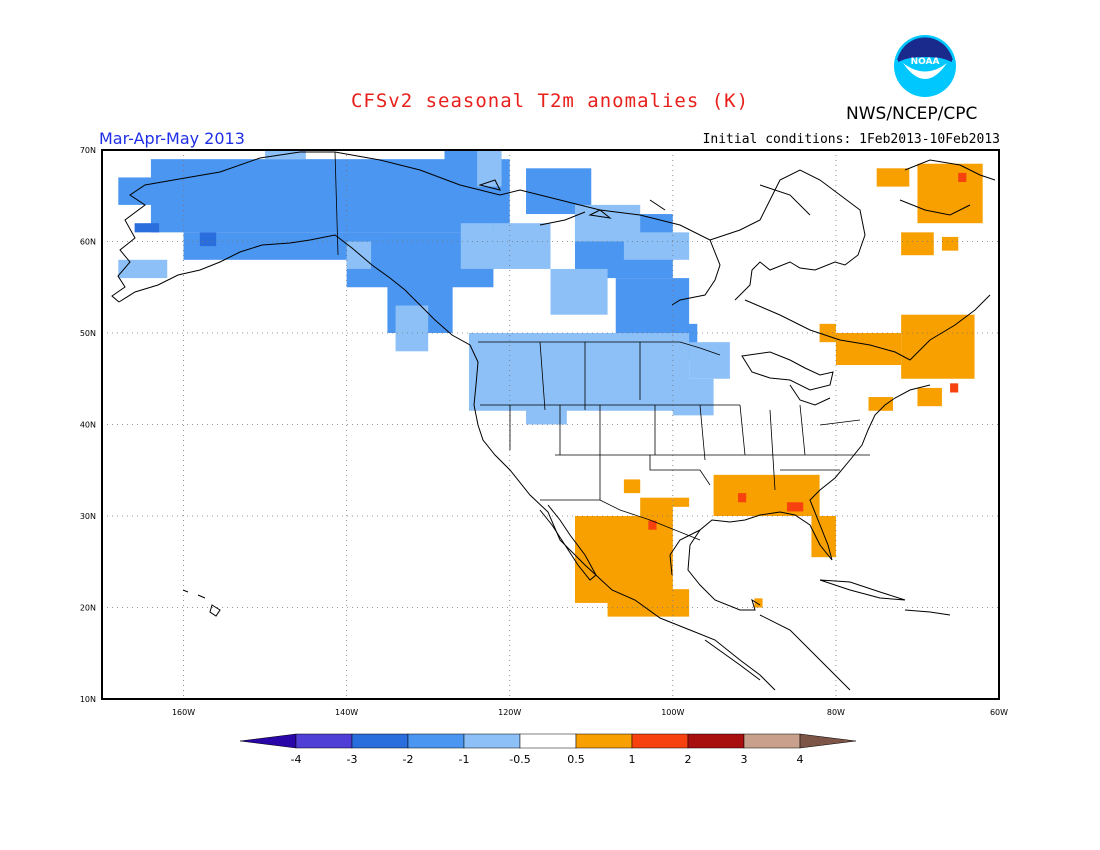 The image size is (1100, 850). What do you see at coordinates (88, 333) in the screenshot?
I see `latitude-tick-label: 50N` at bounding box center [88, 333].